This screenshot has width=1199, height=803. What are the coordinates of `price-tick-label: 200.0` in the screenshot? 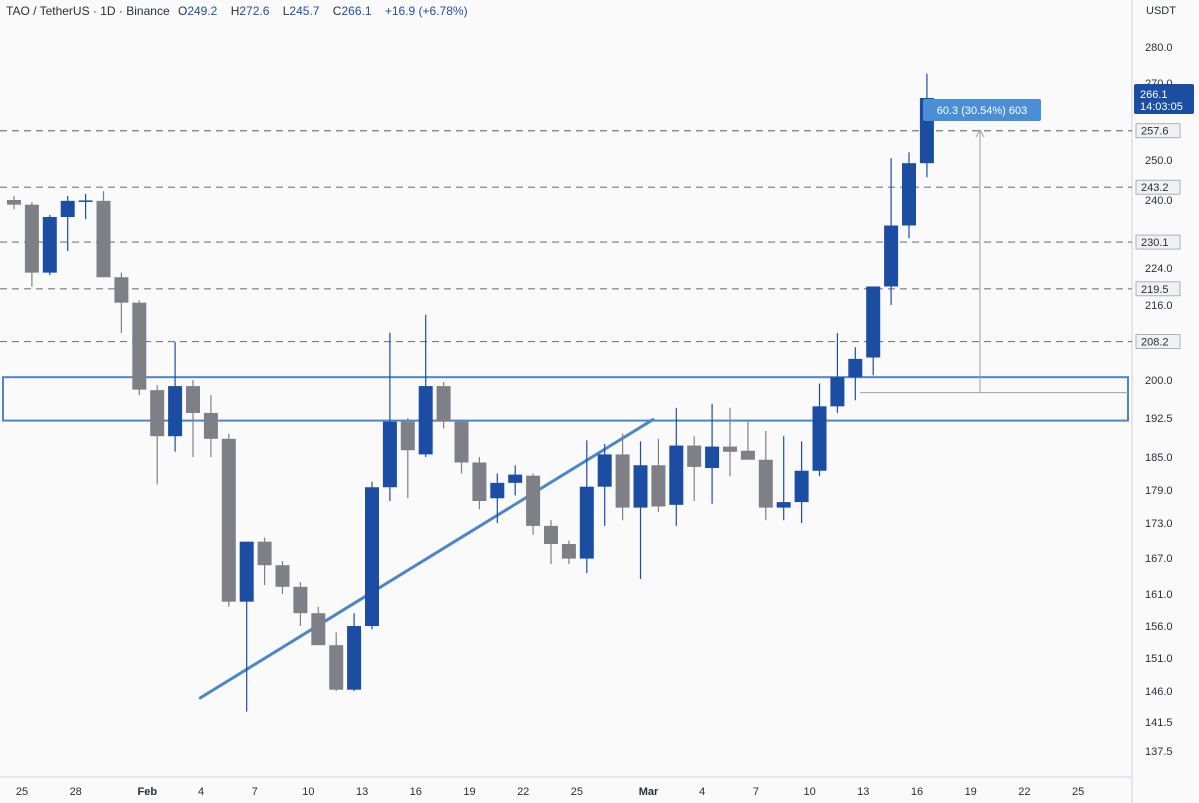 It's located at (1159, 381).